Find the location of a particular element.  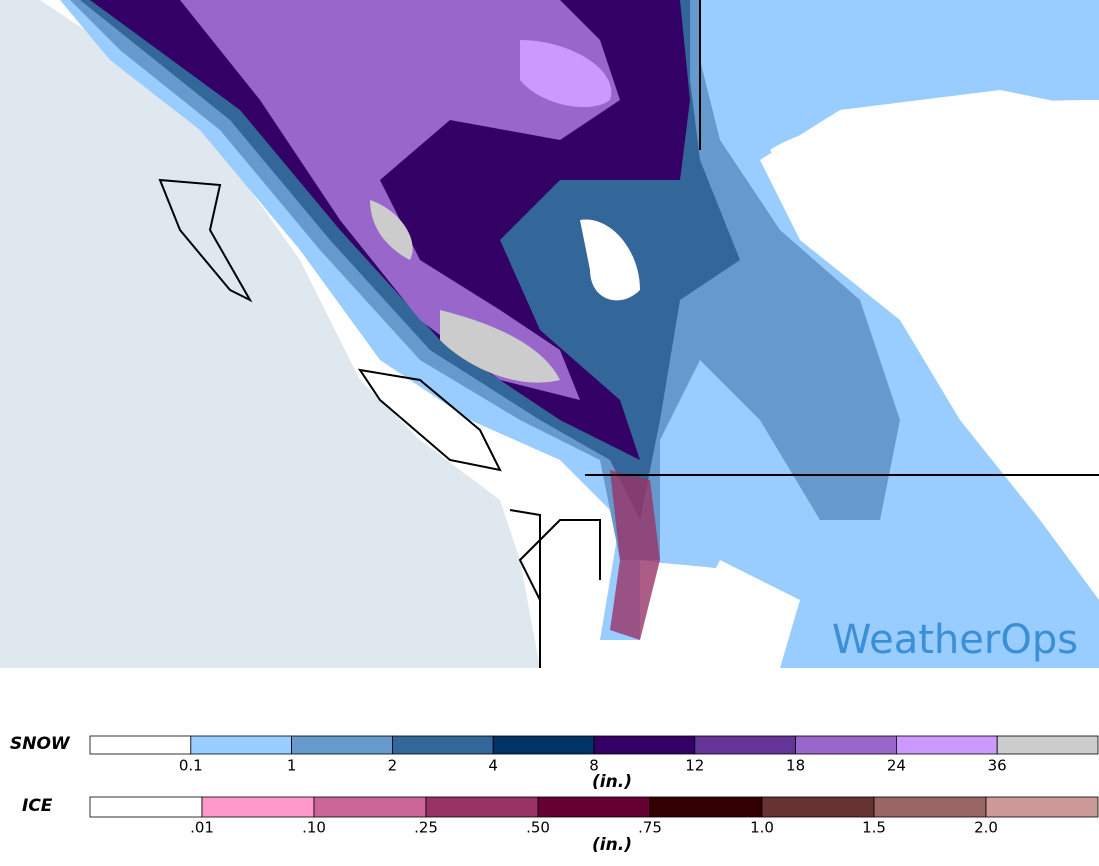

legend-tick-label: .75 is located at coordinates (650, 828).